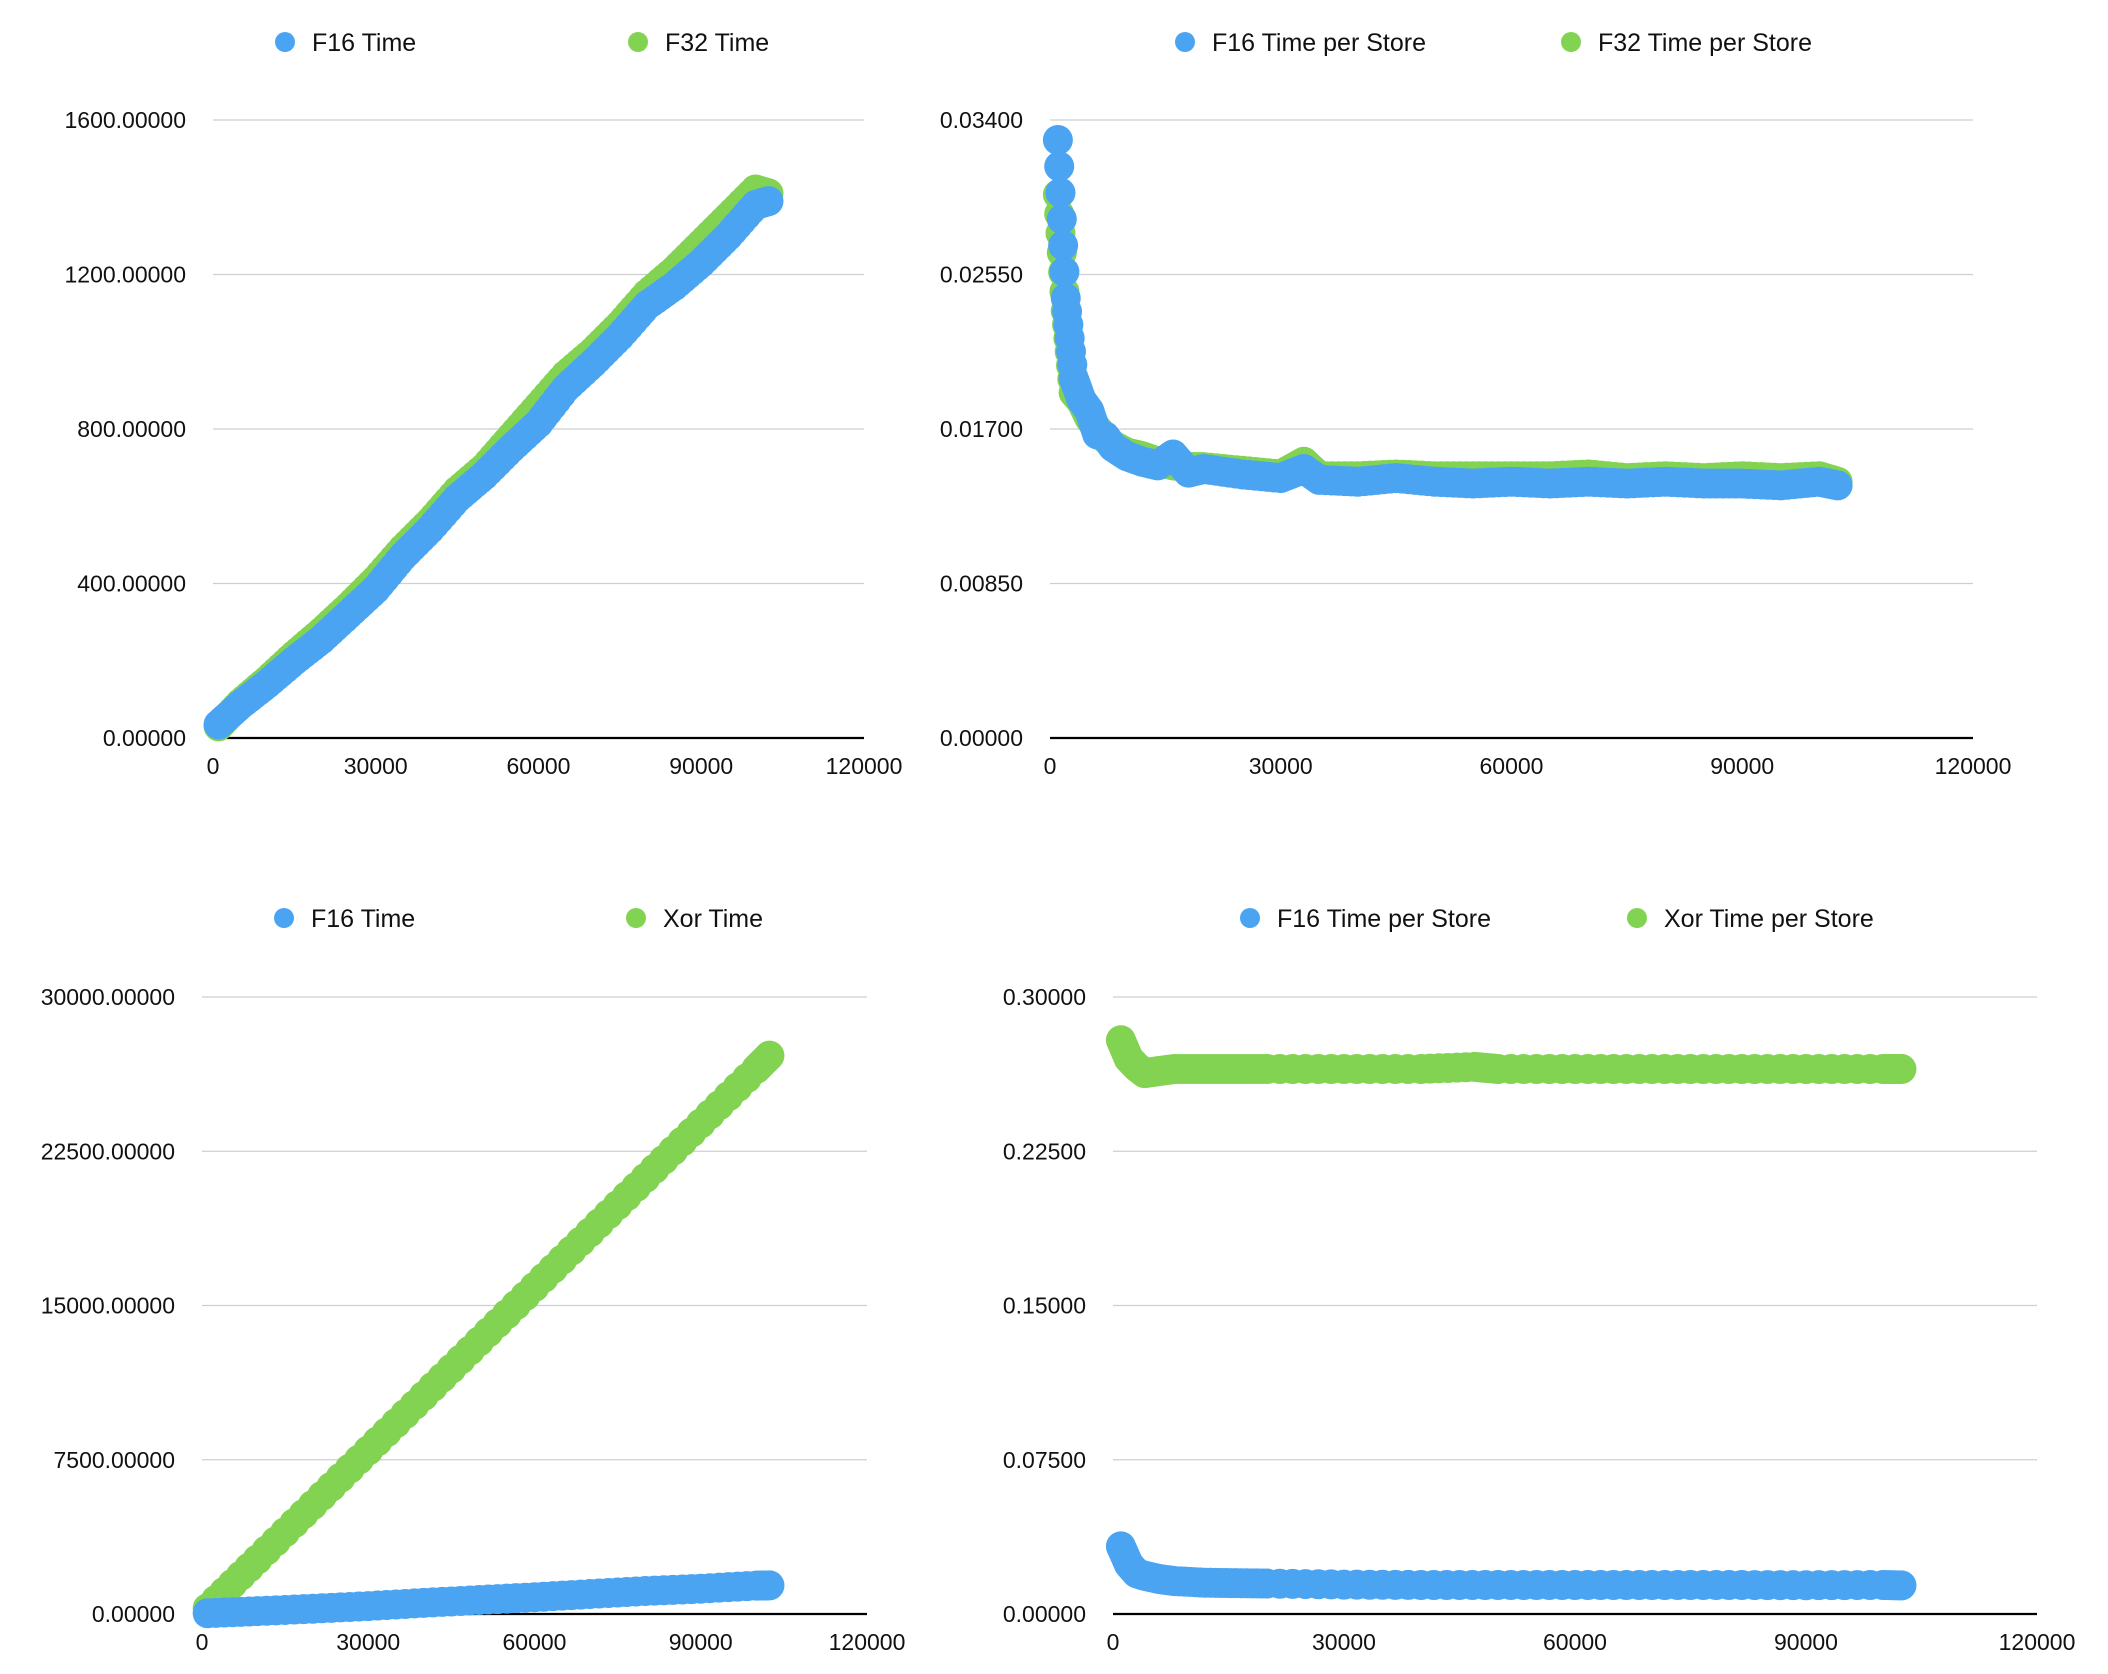 The image size is (2108, 1674). Describe the element at coordinates (981, 120) in the screenshot. I see `y-tick-label: 0.03400` at that location.